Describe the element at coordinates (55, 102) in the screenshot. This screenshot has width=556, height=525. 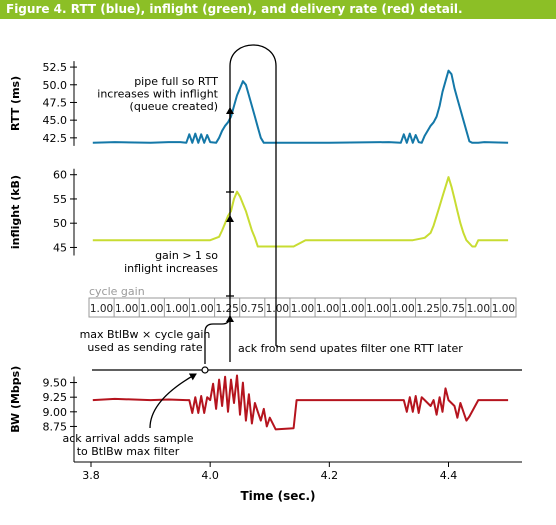
I see `rtt-ytick-label: 47.5` at that location.